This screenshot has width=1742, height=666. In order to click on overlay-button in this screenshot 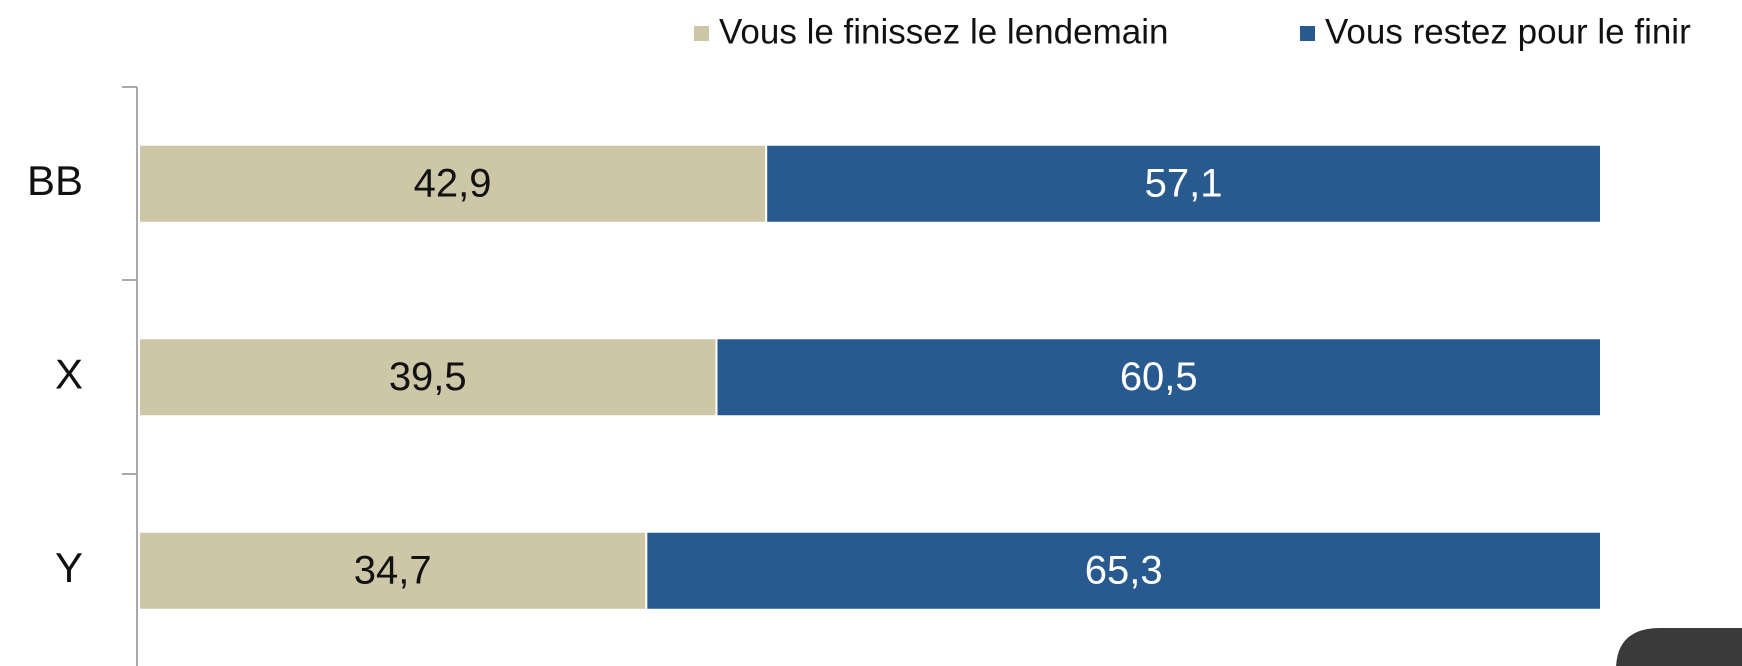, I will do `click(1679, 647)`.